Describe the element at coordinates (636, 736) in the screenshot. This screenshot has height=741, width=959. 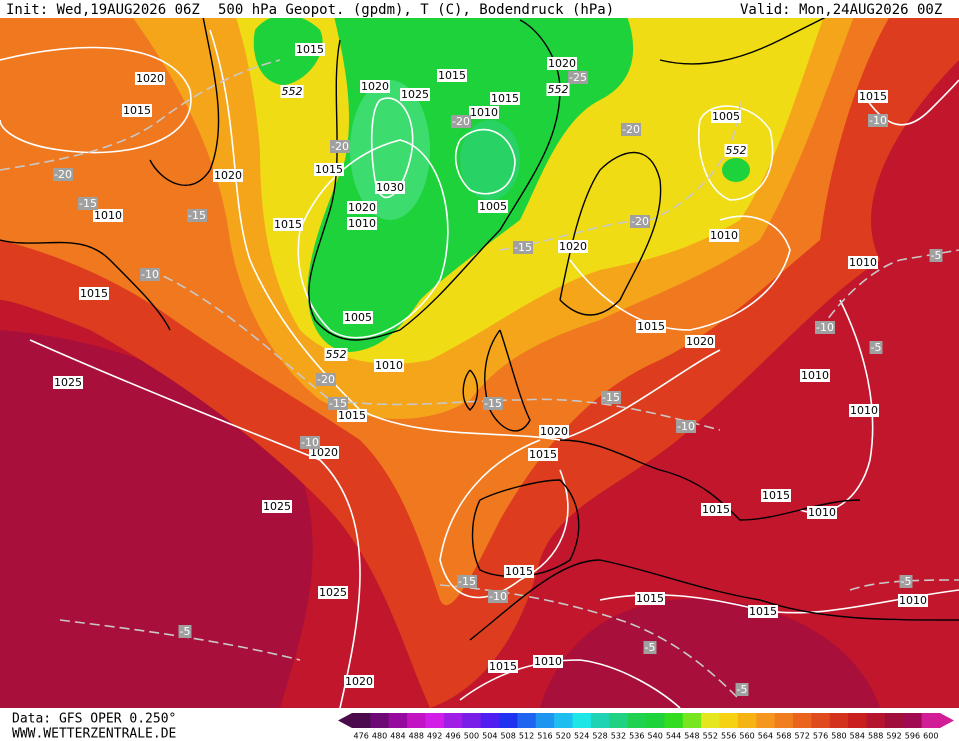
I see `colorbar-label: 536` at that location.